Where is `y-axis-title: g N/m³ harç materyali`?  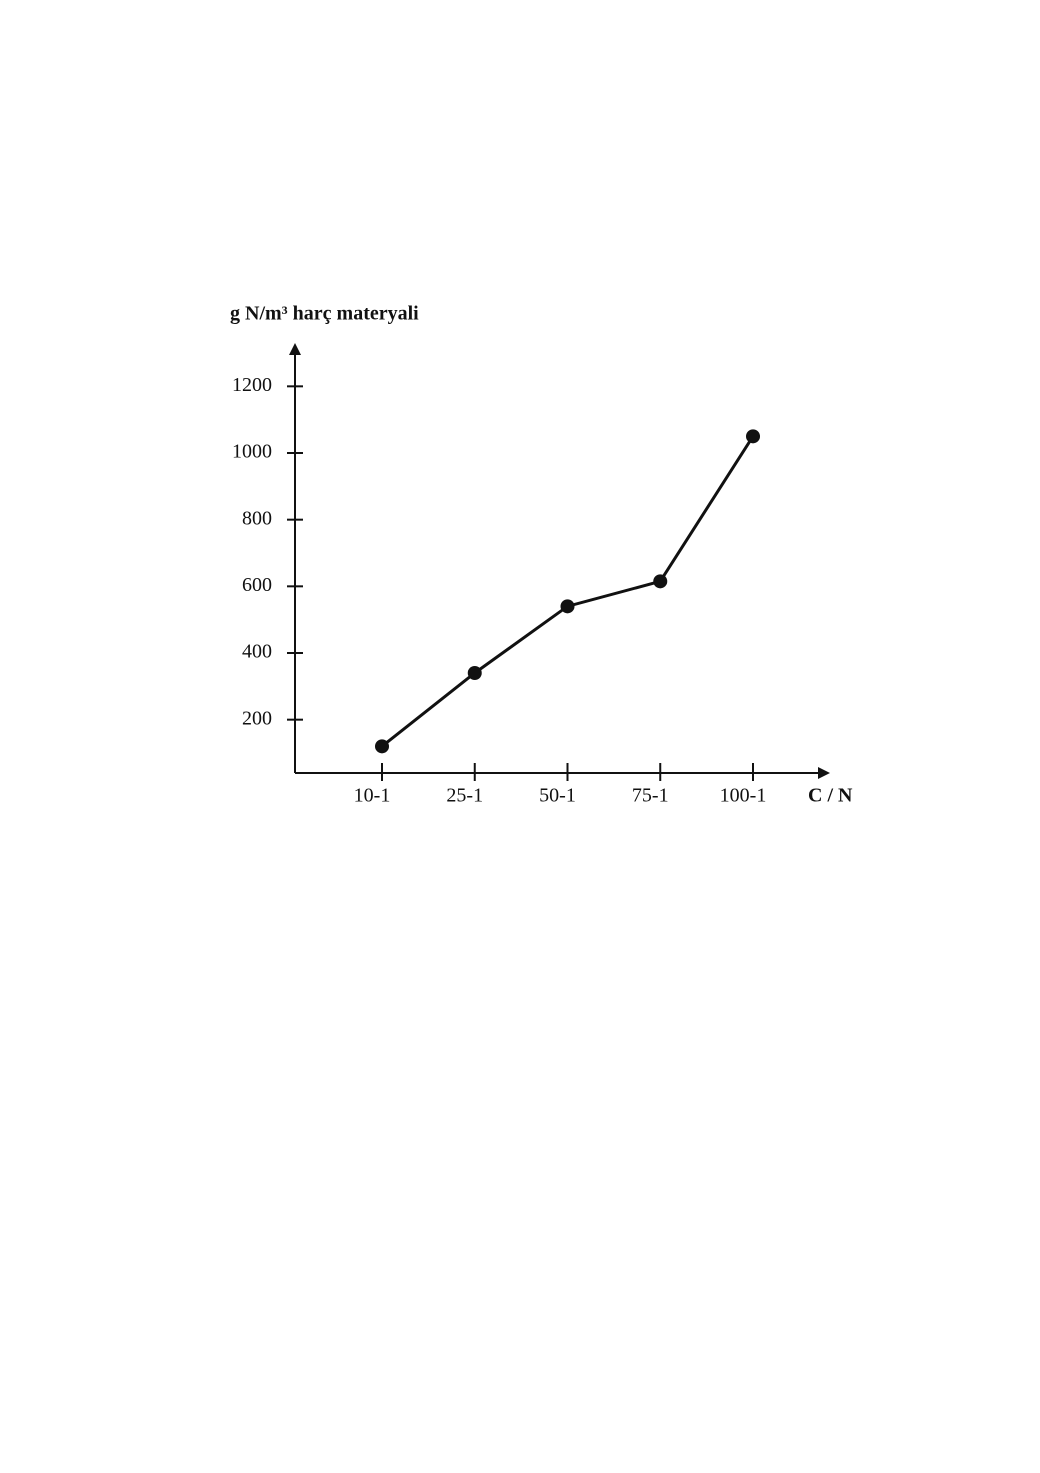
y-axis-title: g N/m³ harç materyali is located at coordinates (324, 314).